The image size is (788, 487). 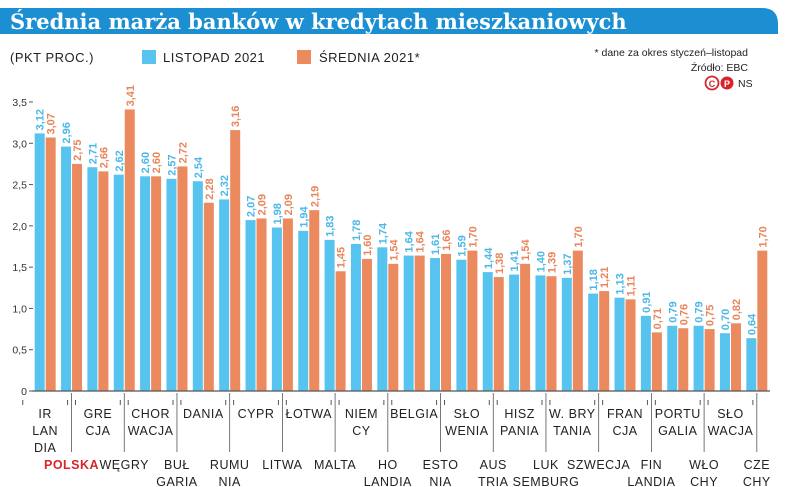 What do you see at coordinates (149, 57) in the screenshot?
I see `legend-swatch-listopad` at bounding box center [149, 57].